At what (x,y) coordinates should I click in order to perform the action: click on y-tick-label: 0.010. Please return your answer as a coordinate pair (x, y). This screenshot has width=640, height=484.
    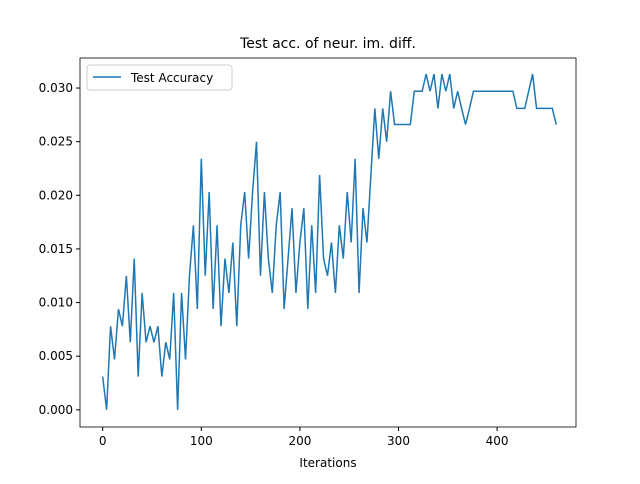
    Looking at the image, I should click on (56, 303).